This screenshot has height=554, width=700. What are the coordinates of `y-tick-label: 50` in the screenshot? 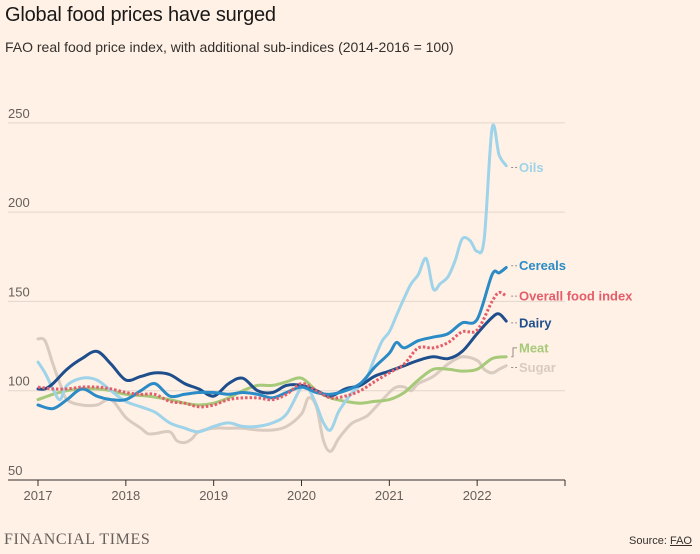 It's located at (15, 470).